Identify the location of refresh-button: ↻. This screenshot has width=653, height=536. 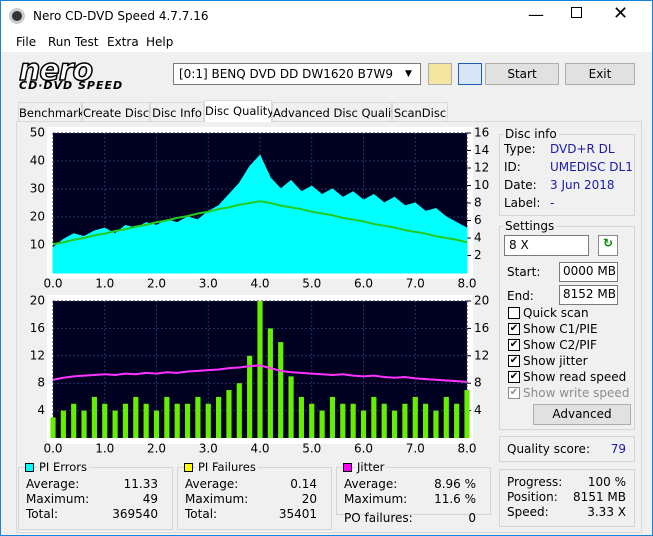
(608, 245).